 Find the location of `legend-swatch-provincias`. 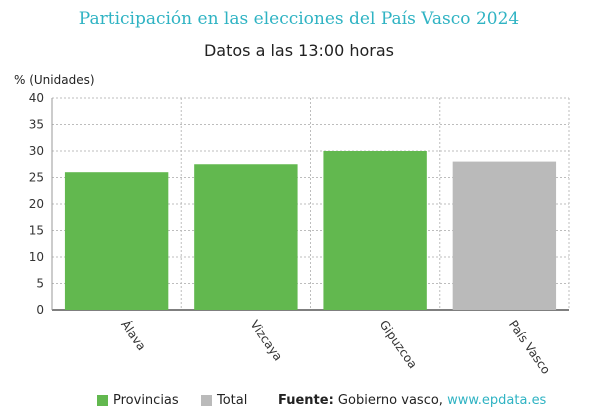

legend-swatch-provincias is located at coordinates (102, 400).